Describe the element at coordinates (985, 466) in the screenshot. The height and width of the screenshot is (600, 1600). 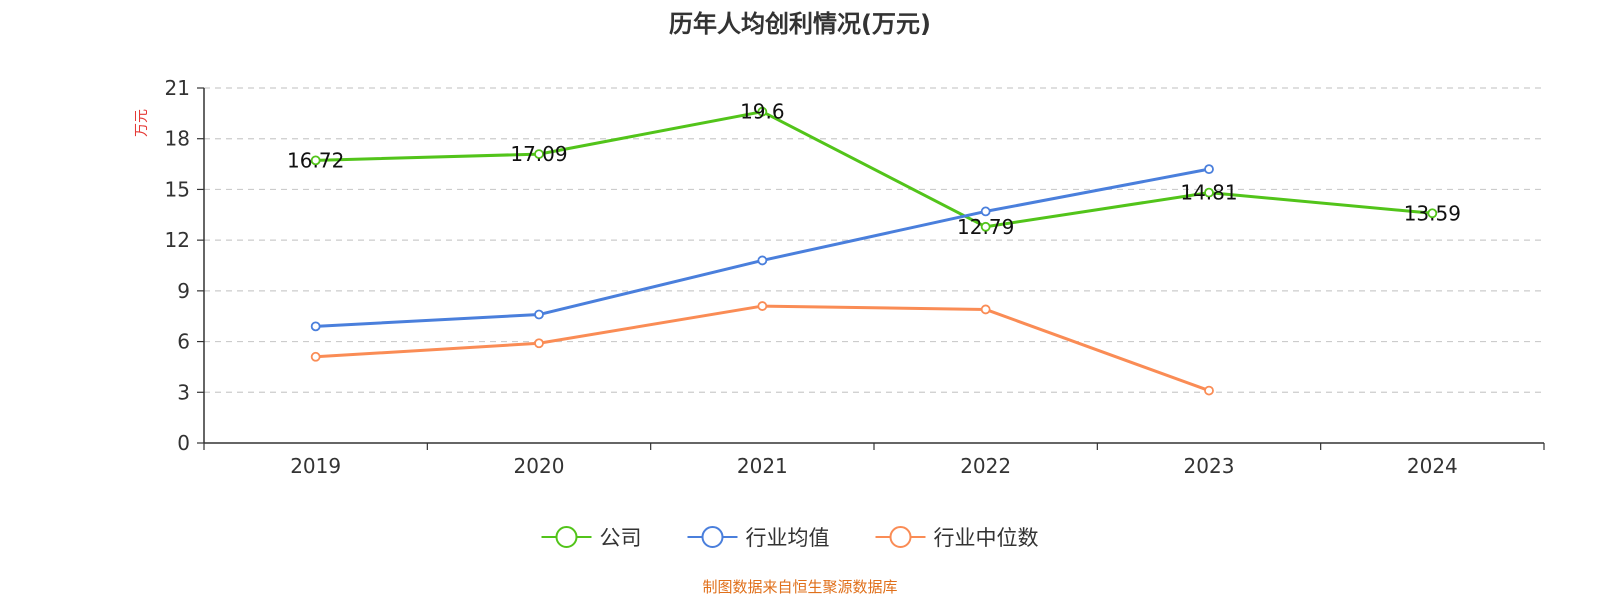
I see `x-tick-label: 2022` at that location.